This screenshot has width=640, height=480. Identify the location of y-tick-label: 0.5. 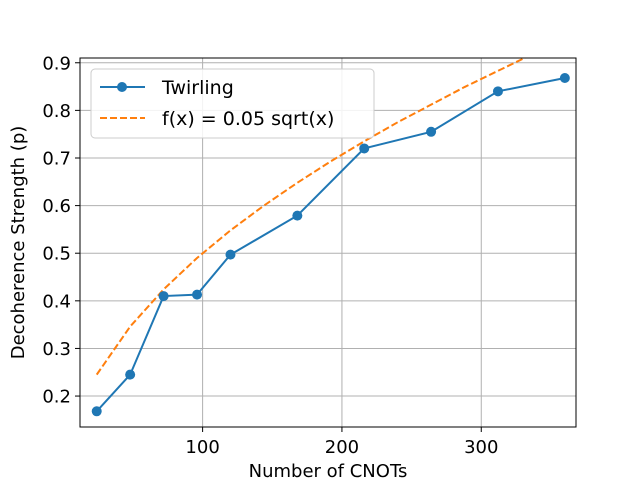
(56, 254).